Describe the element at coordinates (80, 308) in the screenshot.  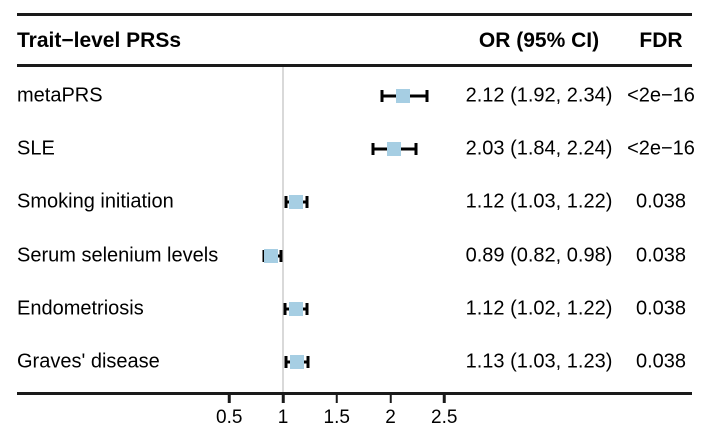
I see `trait-label: Endometriosis` at that location.